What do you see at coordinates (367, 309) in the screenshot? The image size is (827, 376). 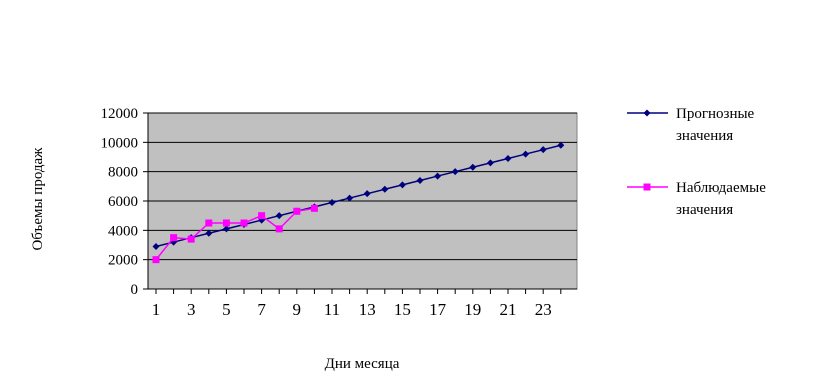 I see `x-tick-label: 13` at bounding box center [367, 309].